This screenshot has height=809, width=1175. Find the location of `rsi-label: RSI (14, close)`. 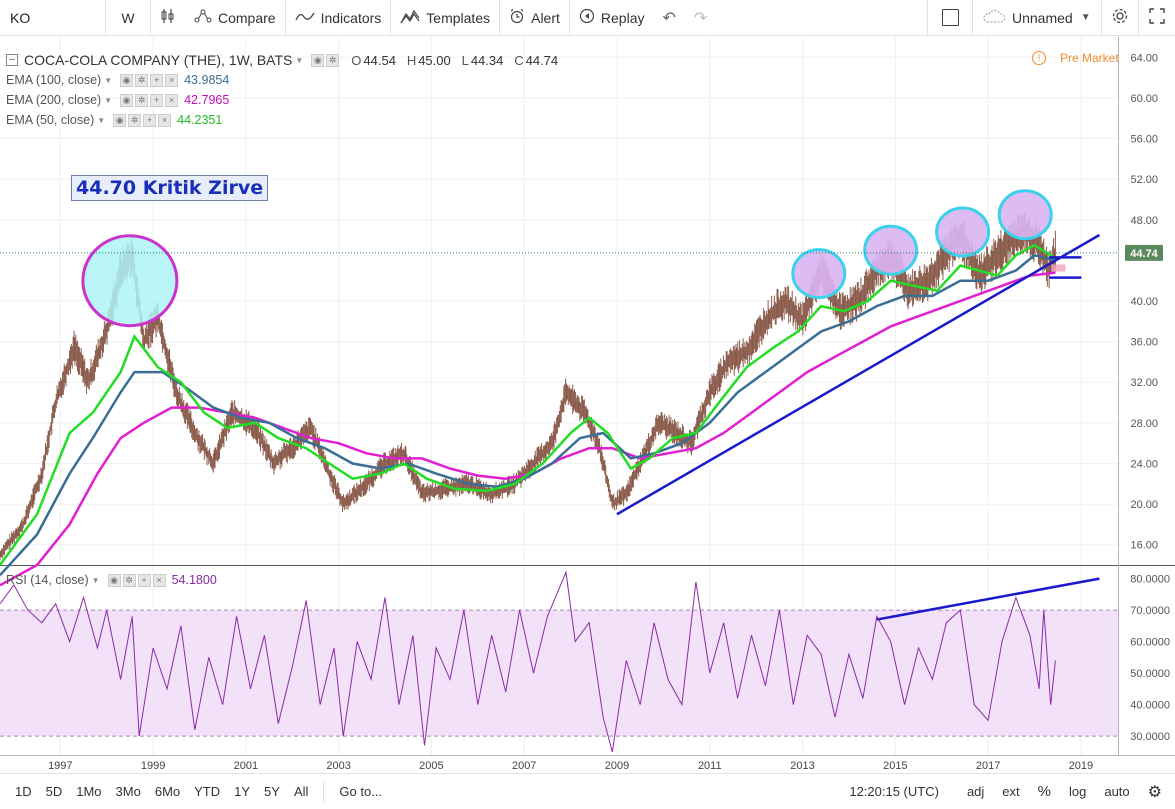

rsi-label: RSI (14, close) is located at coordinates (47, 580).